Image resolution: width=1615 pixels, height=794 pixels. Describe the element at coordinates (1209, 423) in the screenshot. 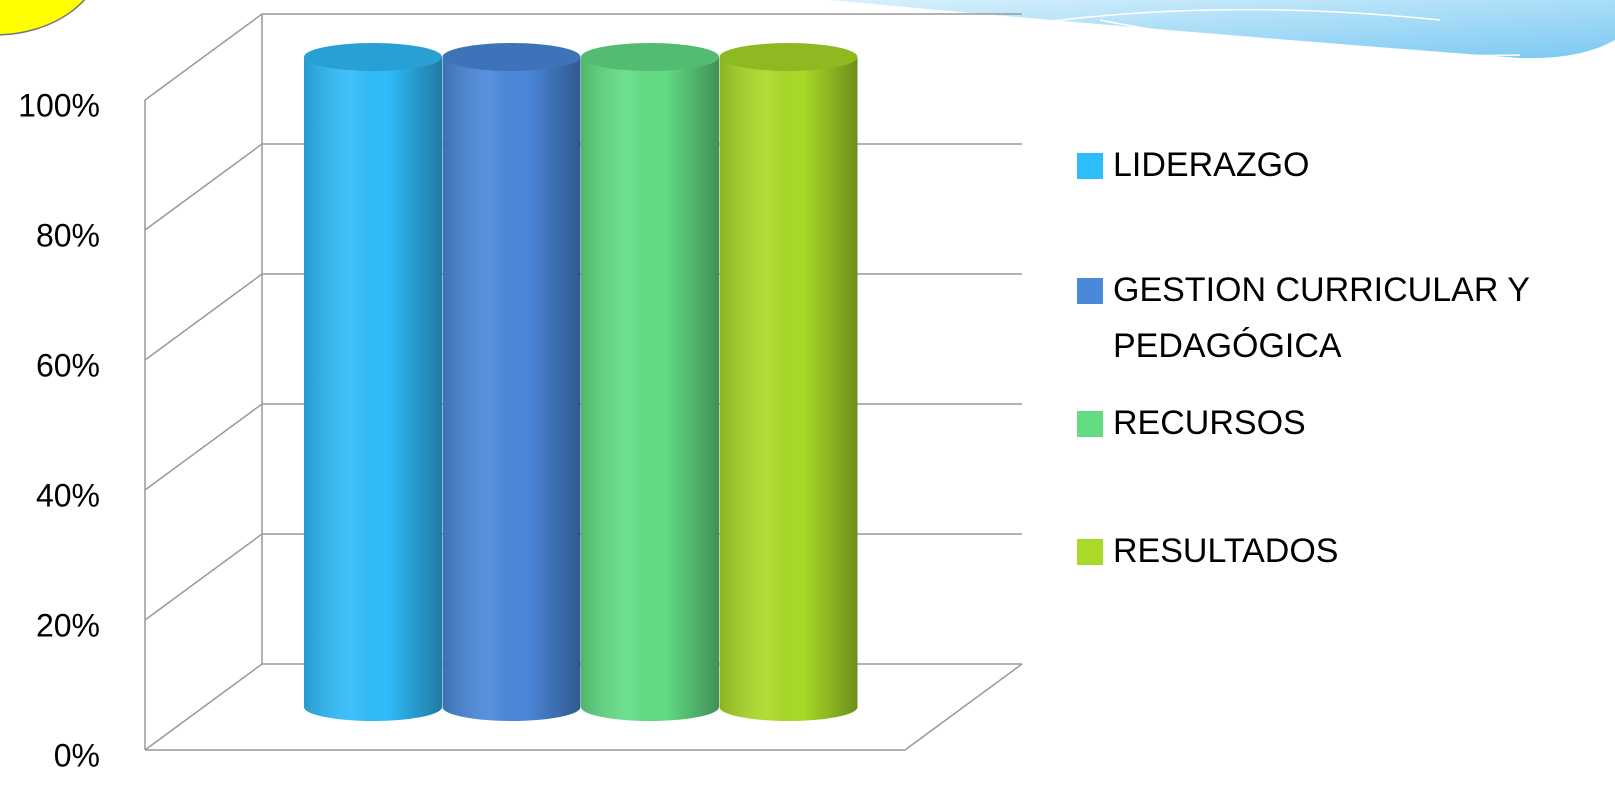

I see `legend-label: RECURSOS` at that location.